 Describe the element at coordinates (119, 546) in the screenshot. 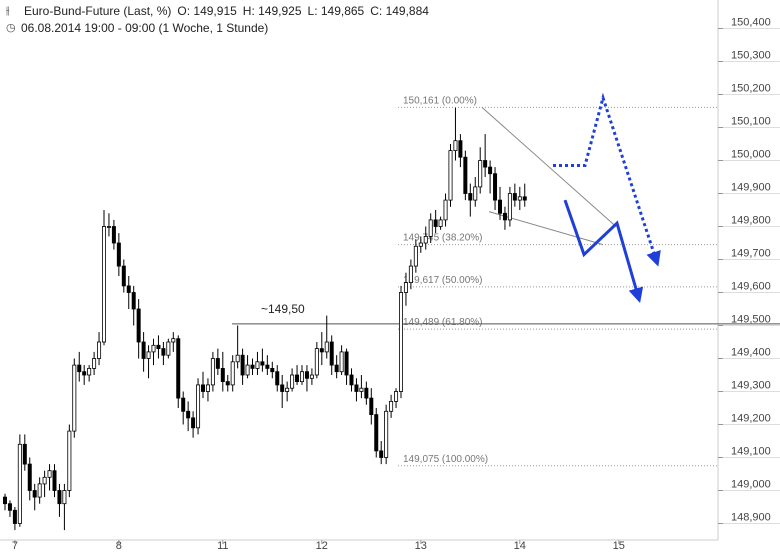

I see `x-tick-label: 8` at that location.